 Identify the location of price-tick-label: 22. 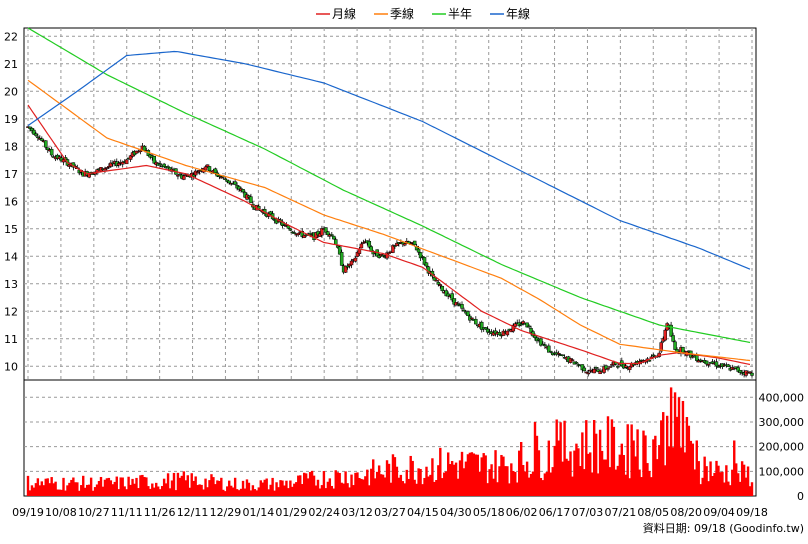
(11, 36).